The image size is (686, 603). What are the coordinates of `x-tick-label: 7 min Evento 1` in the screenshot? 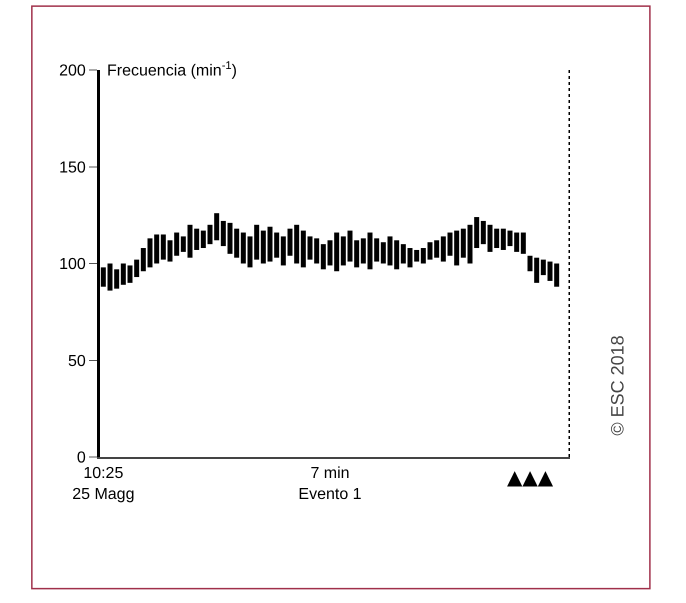 It's located at (330, 484).